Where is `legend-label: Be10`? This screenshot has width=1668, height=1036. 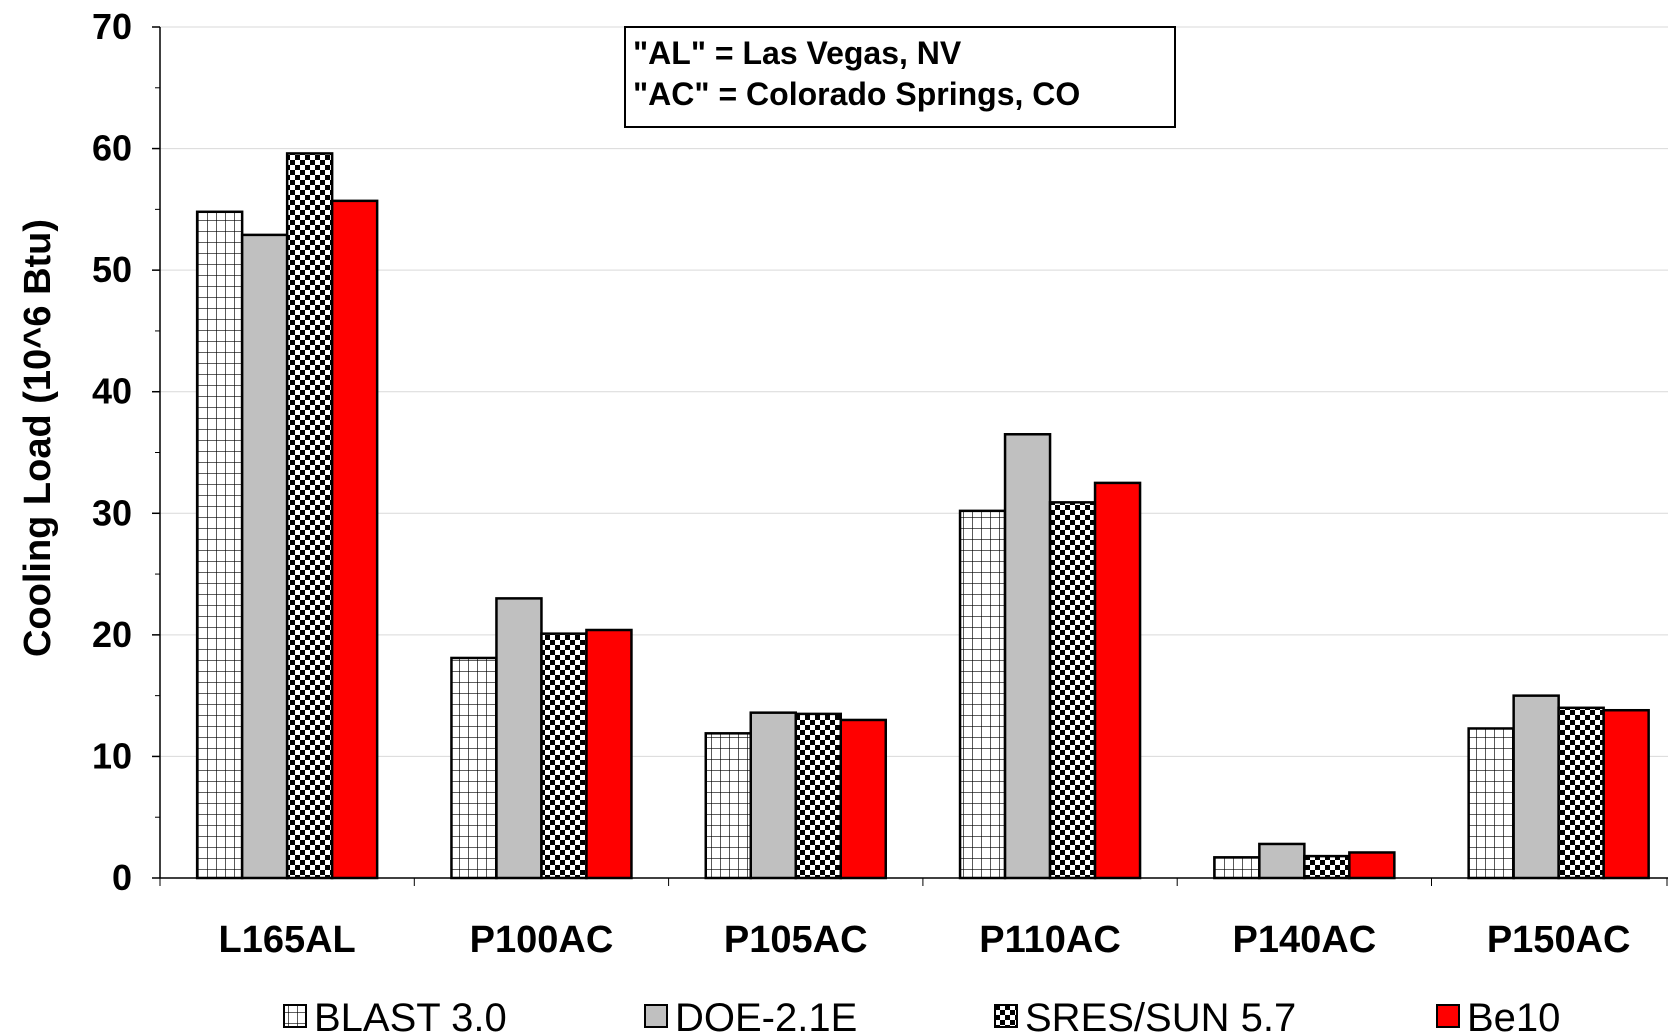
legend-label: Be10 is located at coordinates (1513, 1016).